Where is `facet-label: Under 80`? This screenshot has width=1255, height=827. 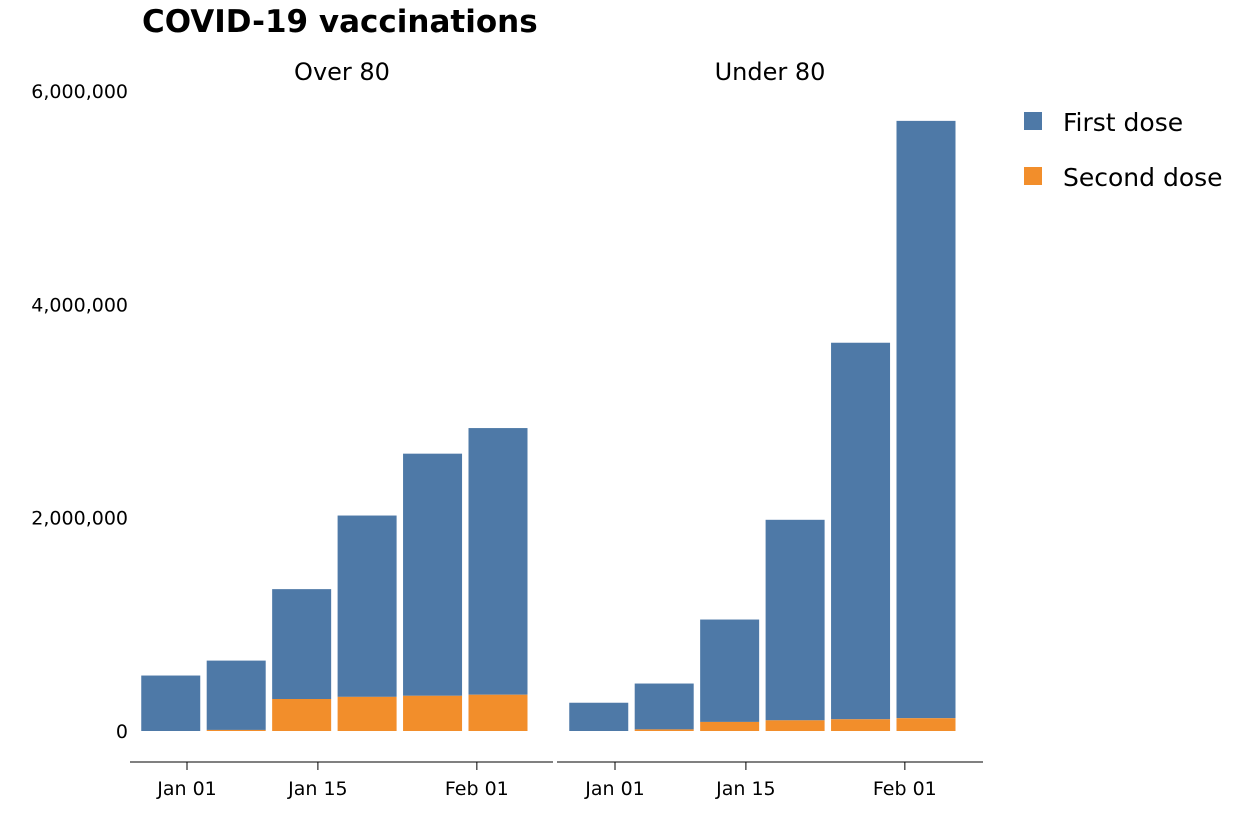 facet-label: Under 80 is located at coordinates (770, 72).